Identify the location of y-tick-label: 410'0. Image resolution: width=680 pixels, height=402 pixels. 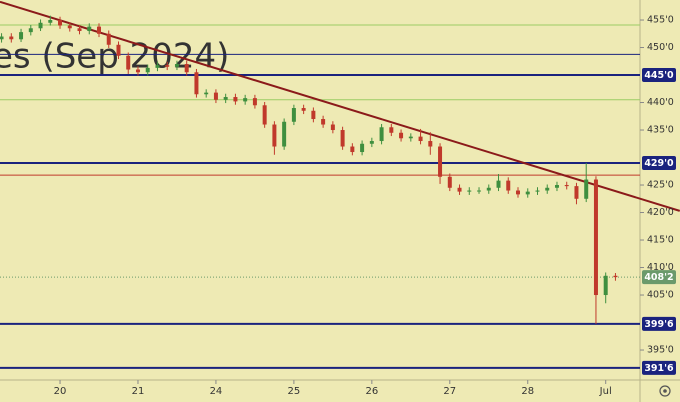
(660, 267).